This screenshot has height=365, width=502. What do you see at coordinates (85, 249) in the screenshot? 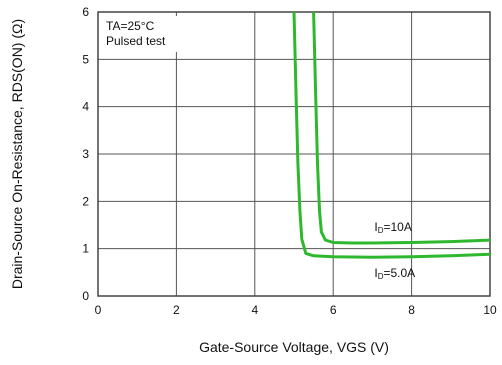
I see `y-tick-label: 1` at bounding box center [85, 249].